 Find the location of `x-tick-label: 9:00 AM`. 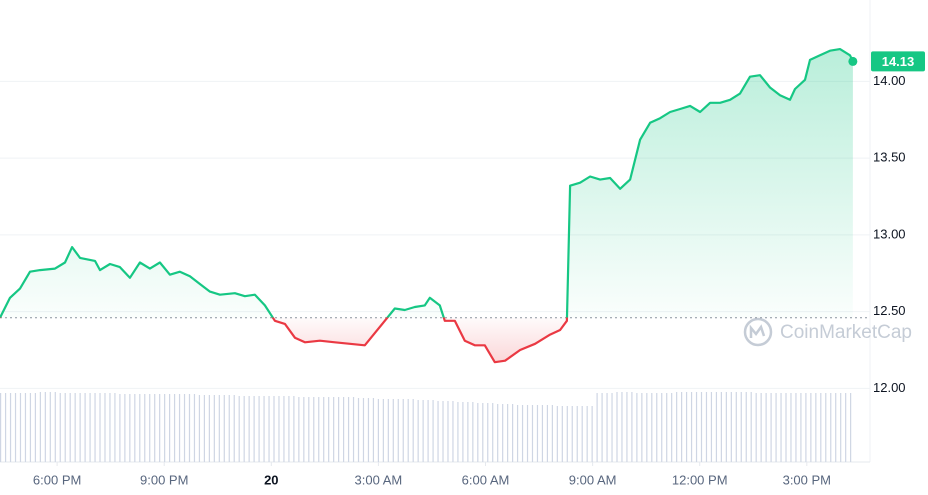

x-tick-label: 9:00 AM is located at coordinates (593, 479).